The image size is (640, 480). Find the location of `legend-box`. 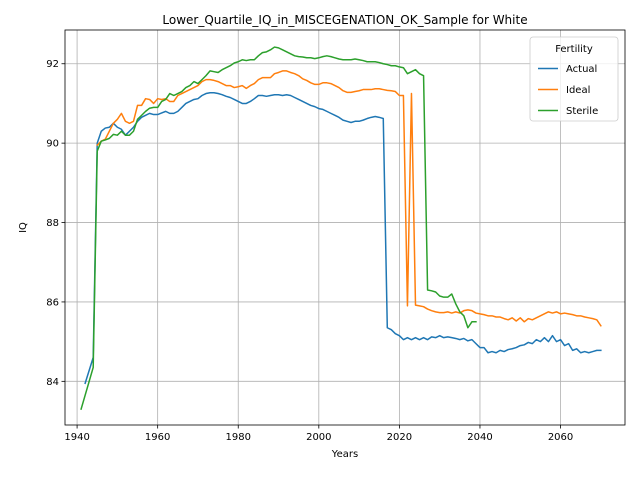

legend-box is located at coordinates (574, 79).